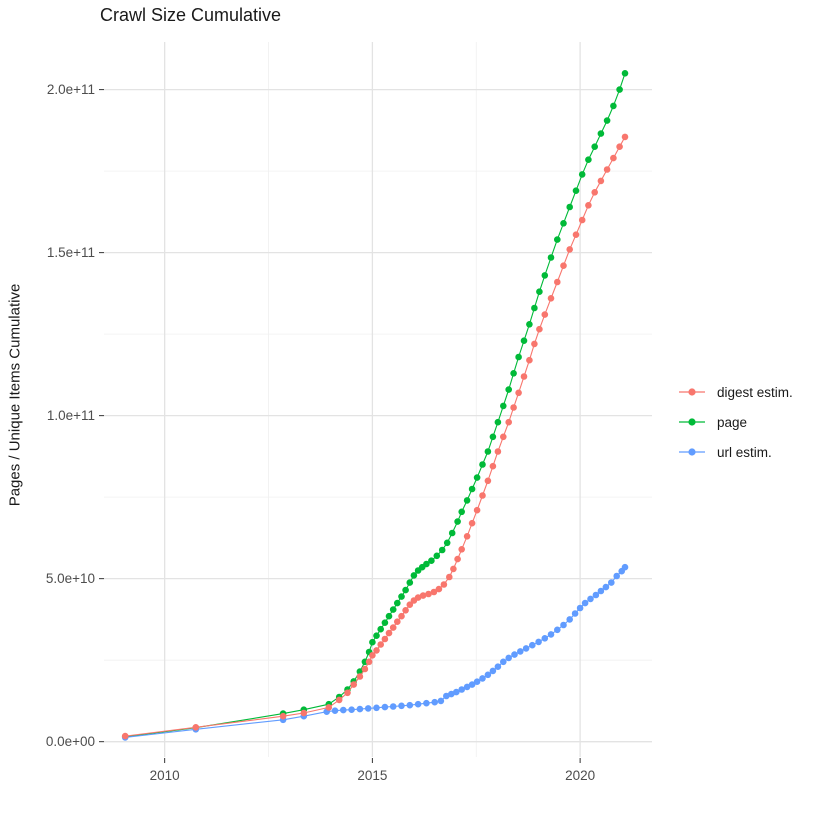 This screenshot has width=826, height=827. I want to click on y-tick-label: 1.5e+11, so click(71, 252).